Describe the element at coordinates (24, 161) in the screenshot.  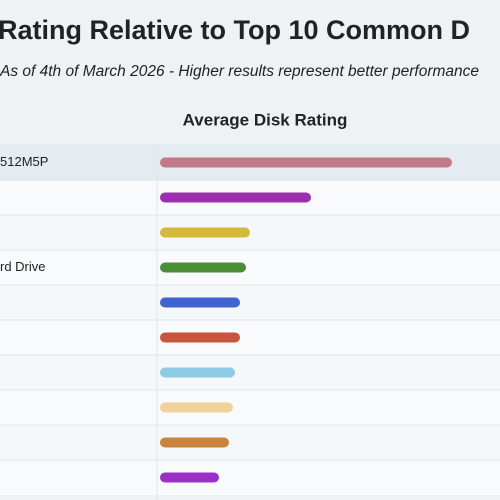
I see `row-label: 512M5P` at that location.